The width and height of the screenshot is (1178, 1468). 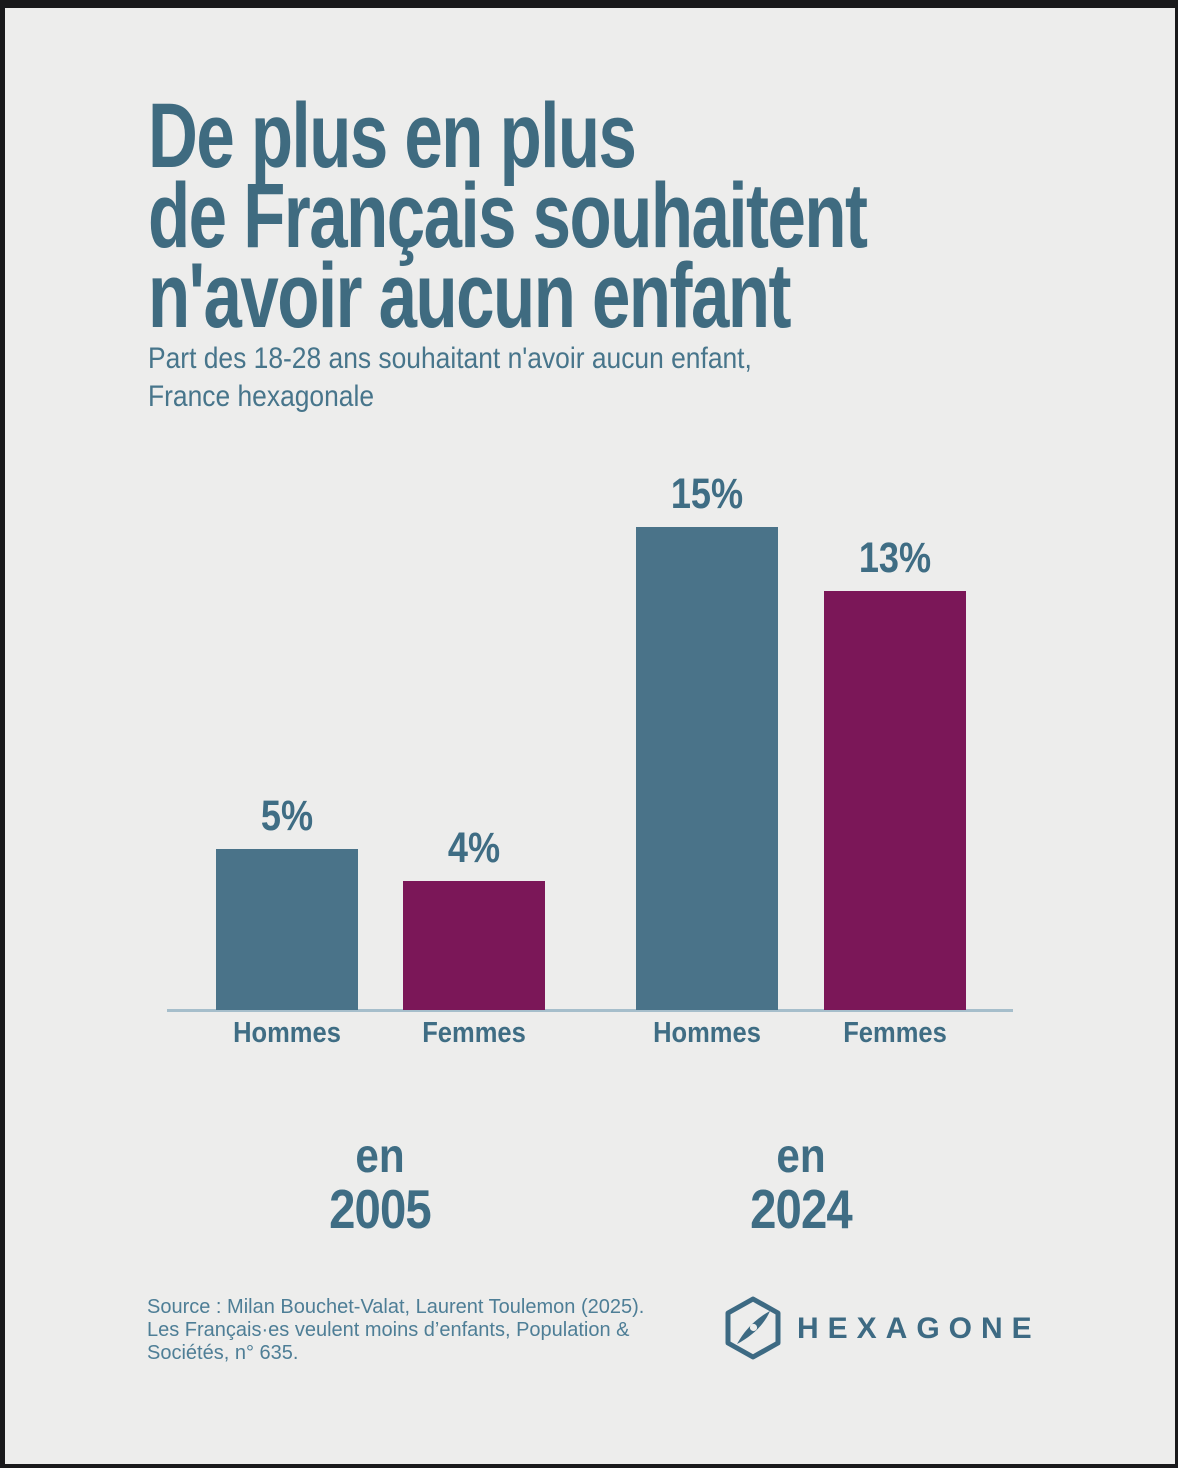 What do you see at coordinates (287, 816) in the screenshot?
I see `value-label-hommes-2005: 5%` at bounding box center [287, 816].